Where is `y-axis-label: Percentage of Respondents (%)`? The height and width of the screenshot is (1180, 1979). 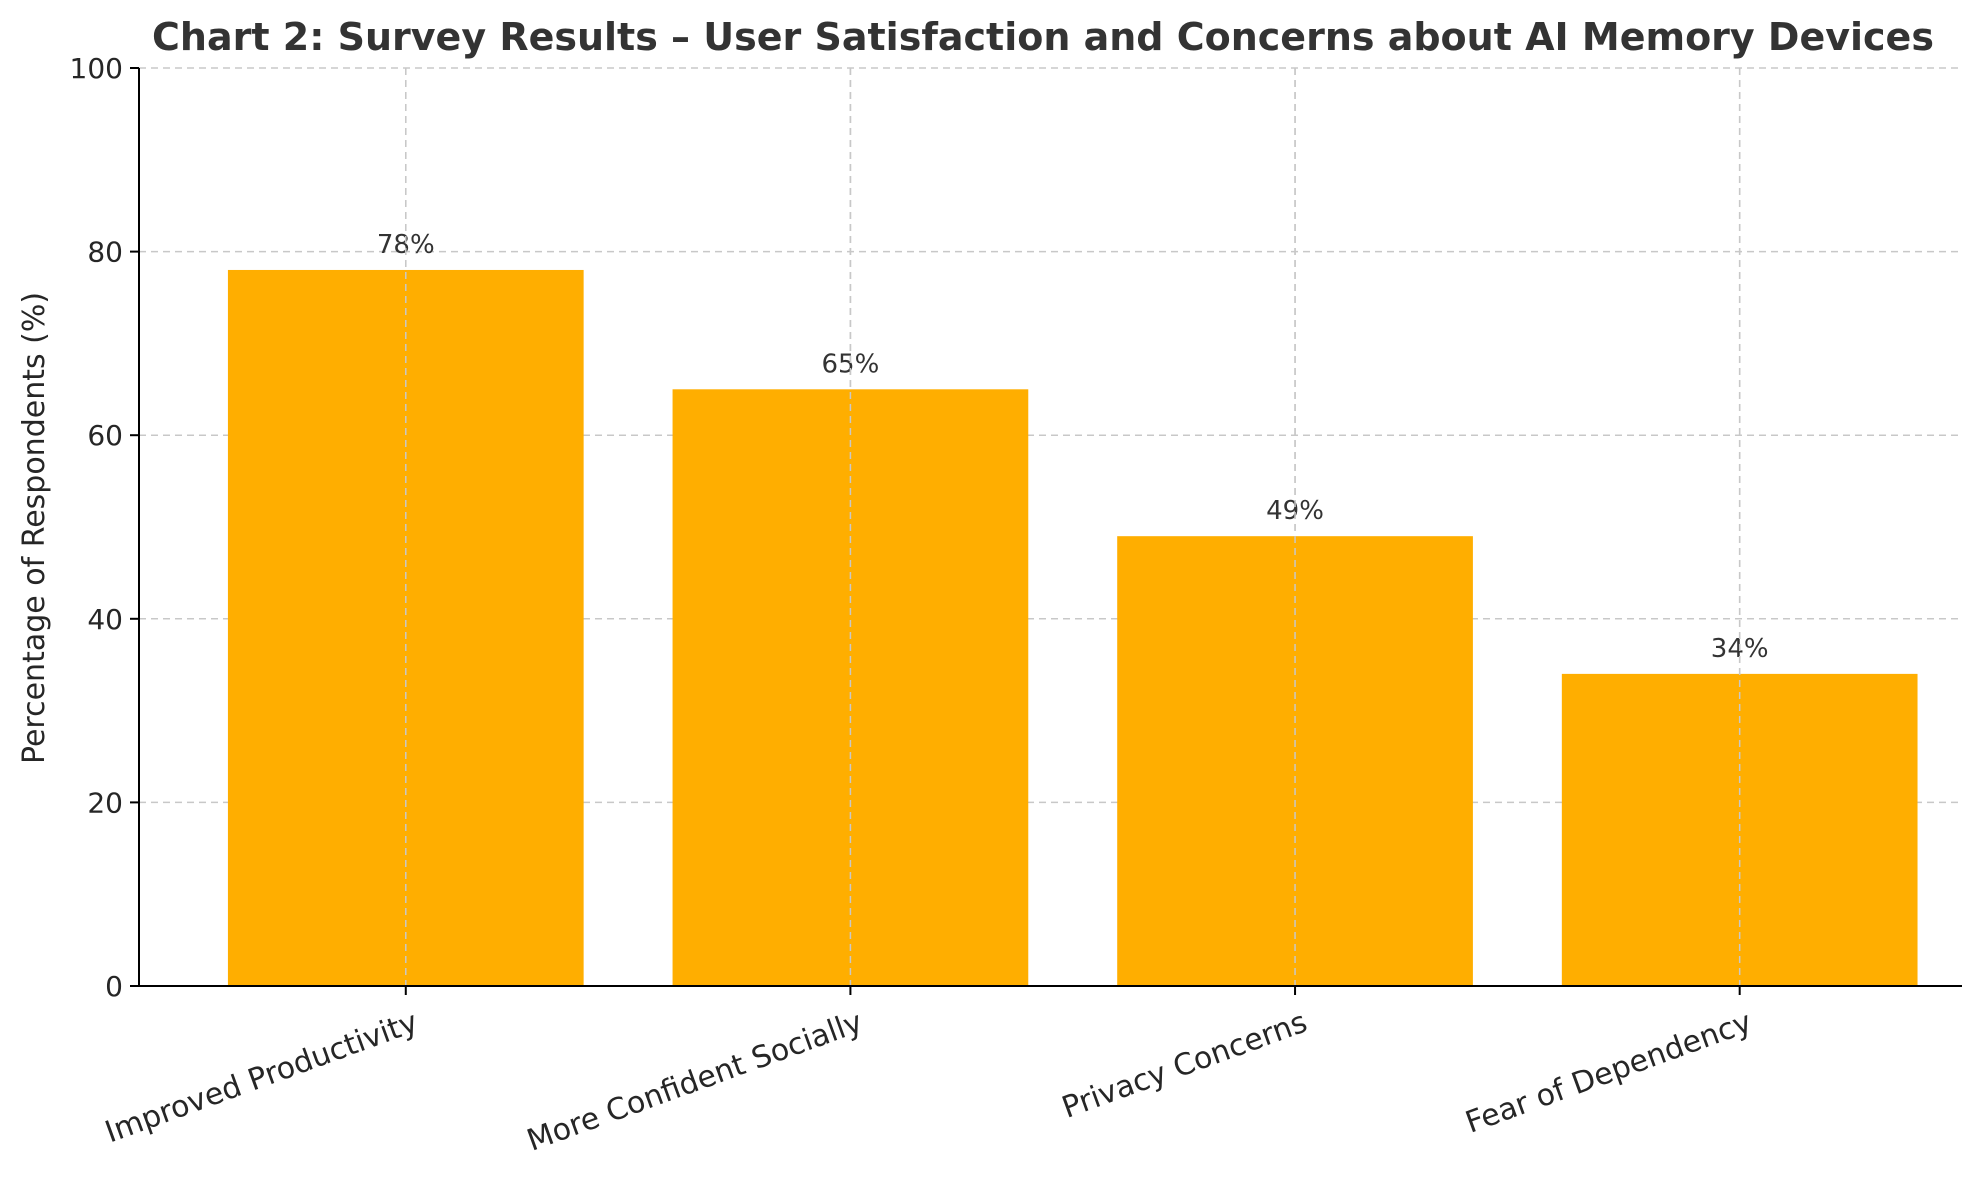
y-axis-label: Percentage of Respondents (%) is located at coordinates (34, 528).